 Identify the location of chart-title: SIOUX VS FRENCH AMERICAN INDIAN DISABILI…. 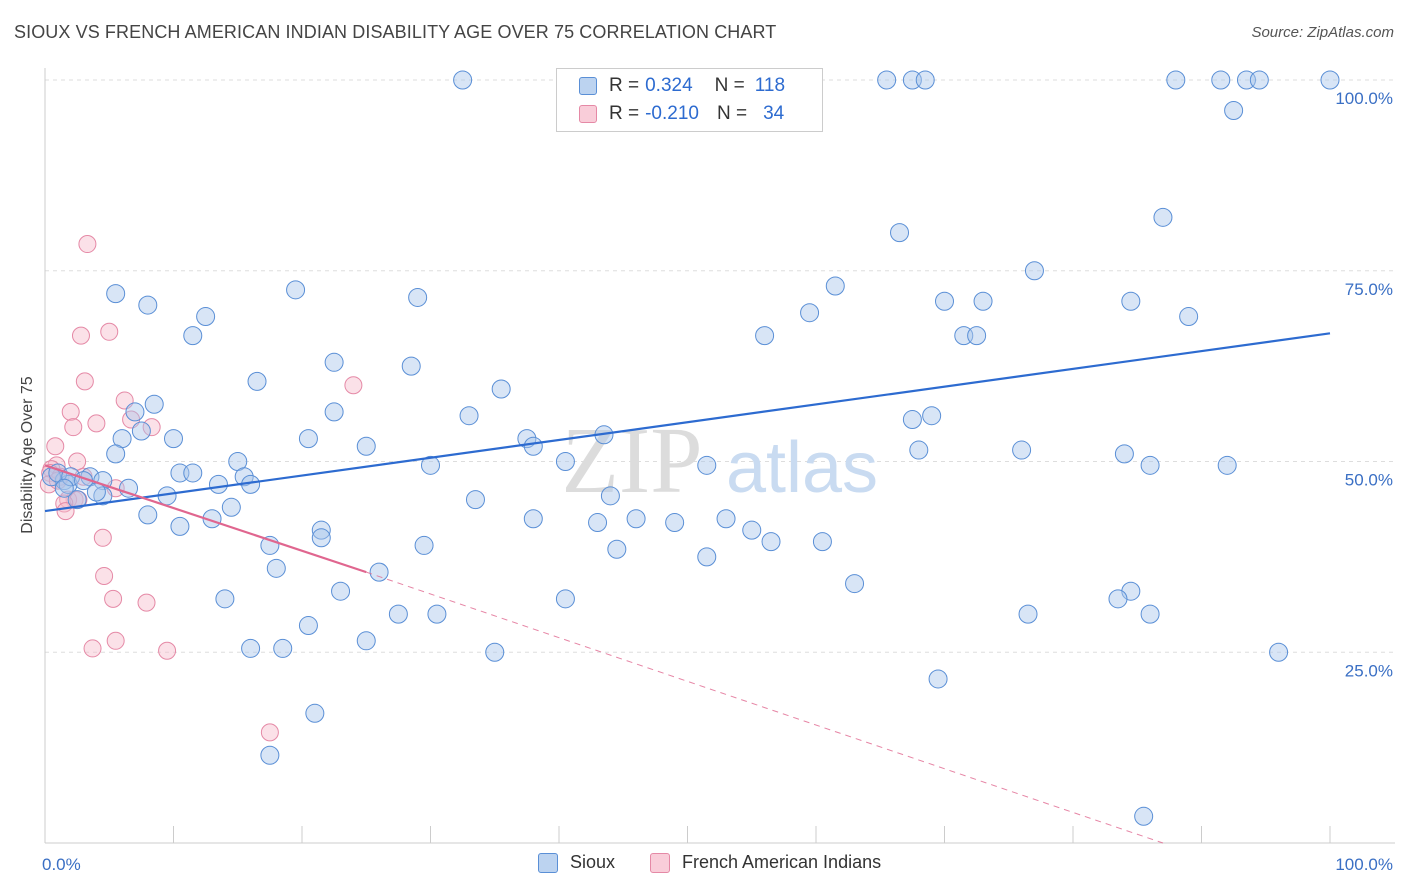
(395, 32).